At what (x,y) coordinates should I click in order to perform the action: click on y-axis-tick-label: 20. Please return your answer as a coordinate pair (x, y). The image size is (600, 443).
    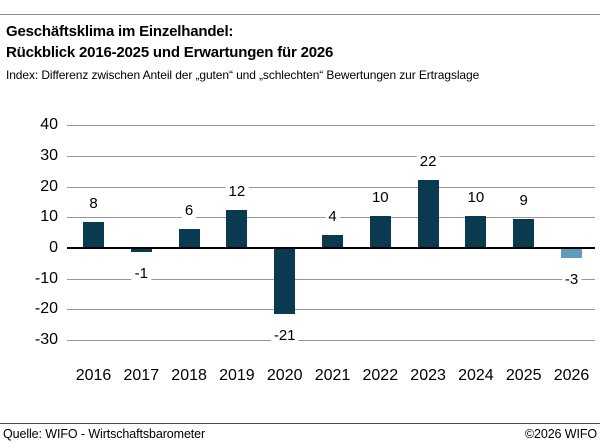
    Looking at the image, I should click on (49, 186).